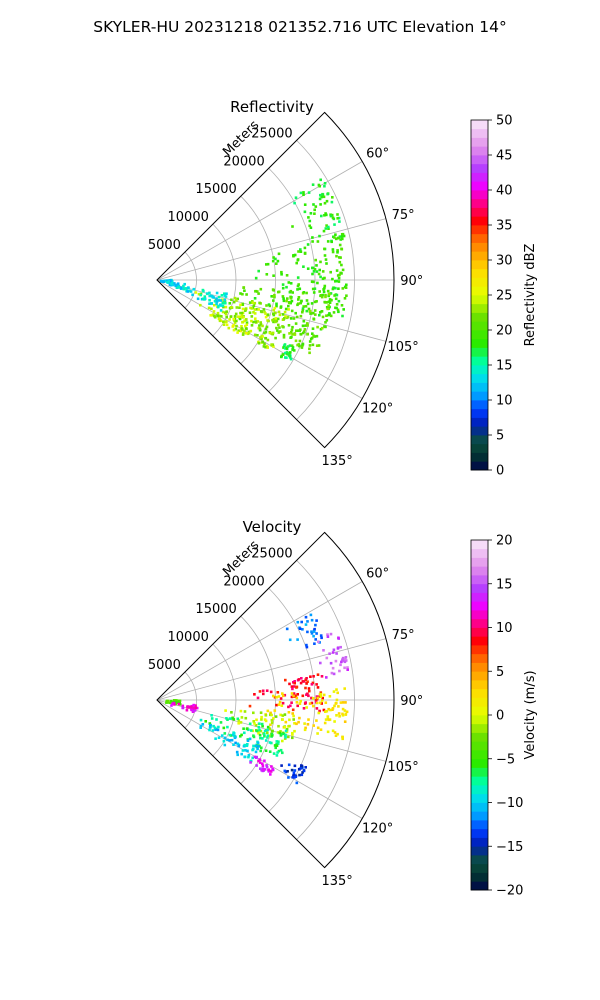 This screenshot has width=600, height=1000. Describe the element at coordinates (259, 221) in the screenshot. I see `azimuth-spoke` at that location.